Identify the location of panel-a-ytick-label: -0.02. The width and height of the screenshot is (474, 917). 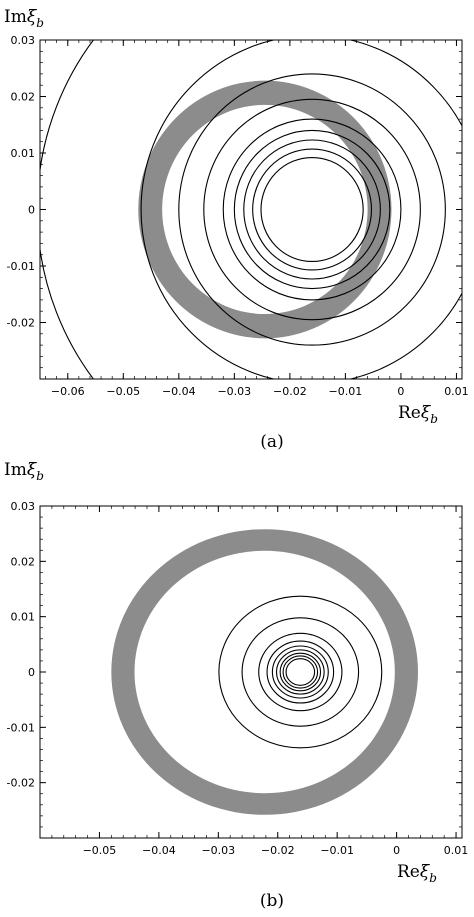
(21, 323).